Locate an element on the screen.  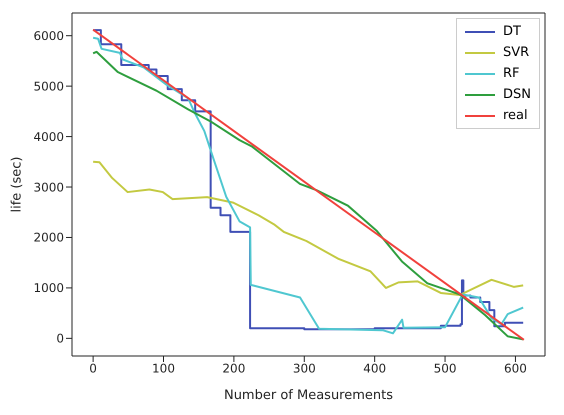
legend-label: RF is located at coordinates (511, 73).